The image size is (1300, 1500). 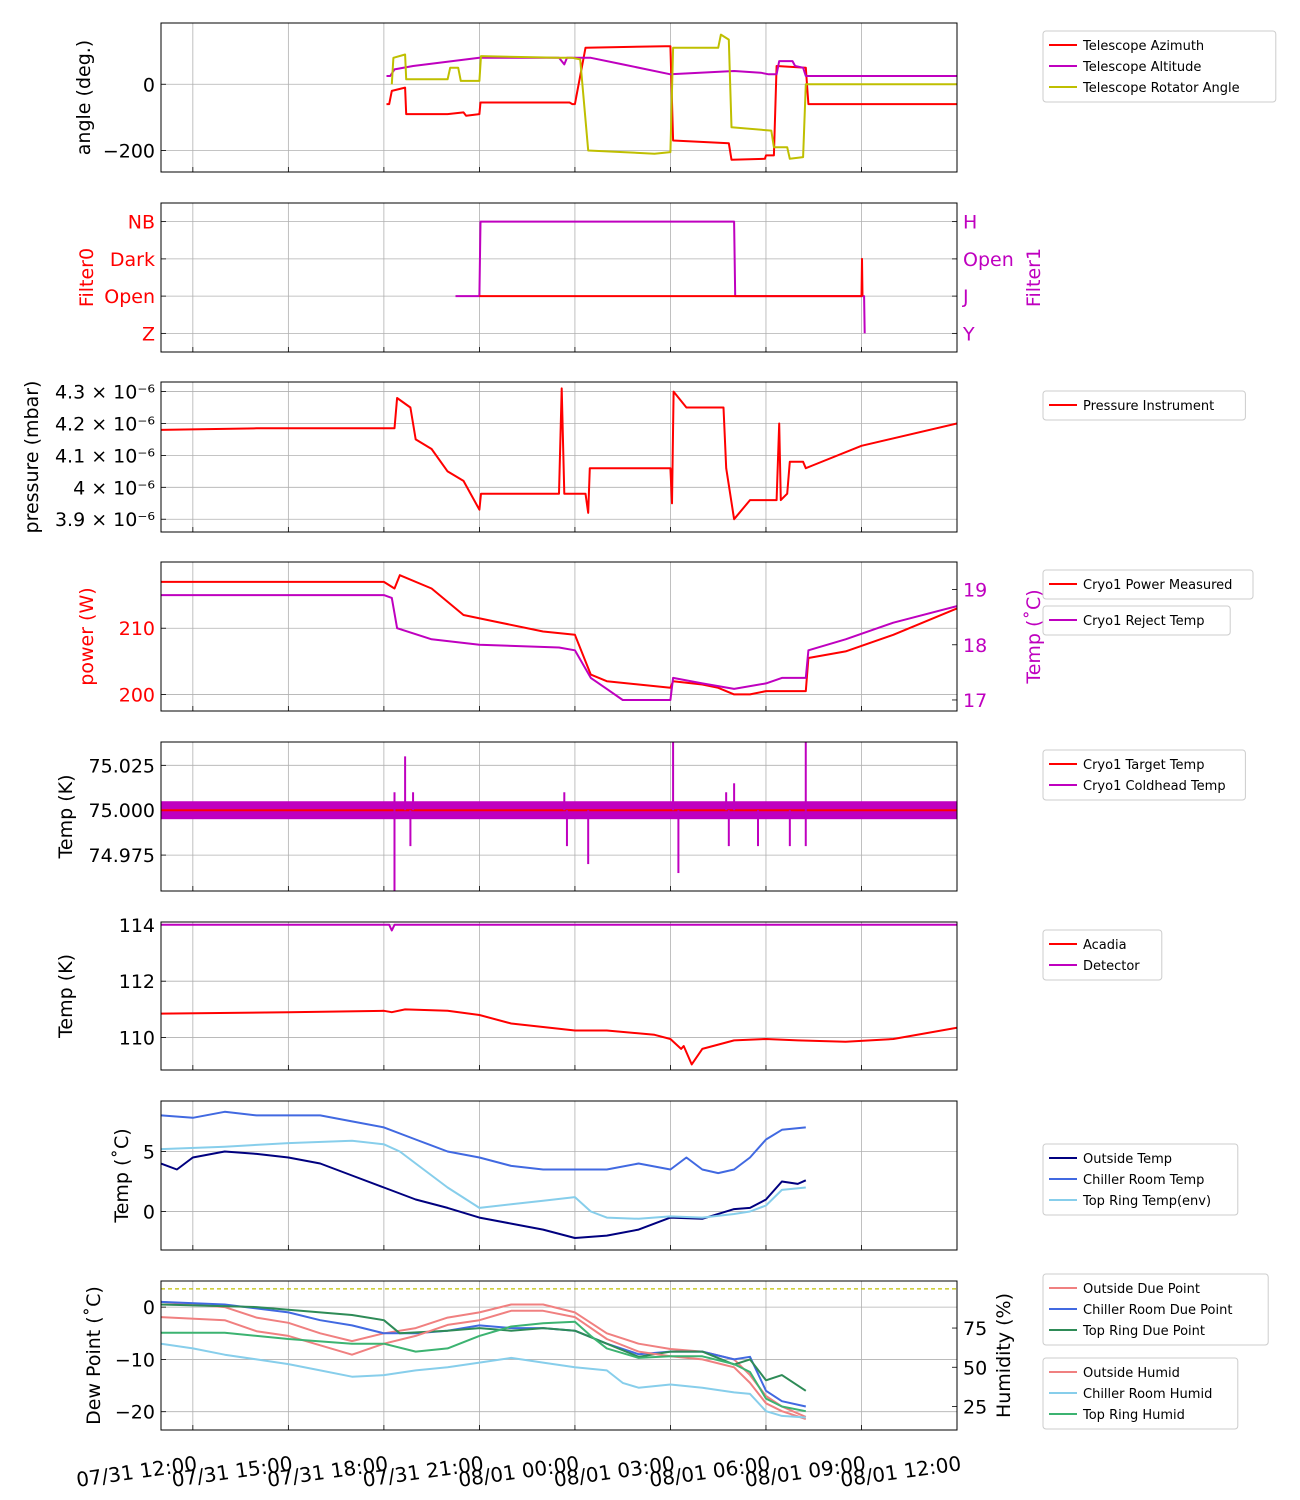 What do you see at coordinates (1133, 1415) in the screenshot?
I see `legend-label: Top Ring Humid` at bounding box center [1133, 1415].